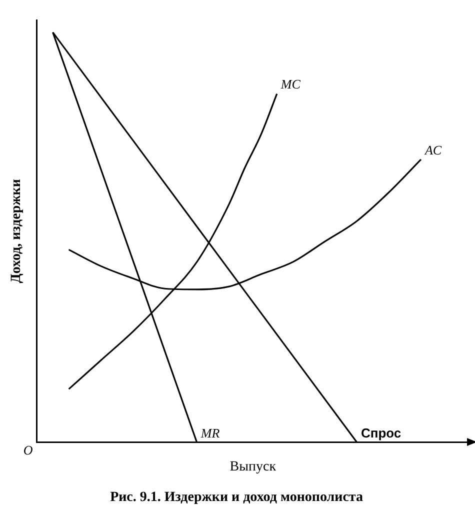 The width and height of the screenshot is (475, 516). What do you see at coordinates (28, 450) in the screenshot?
I see `text: O` at bounding box center [28, 450].